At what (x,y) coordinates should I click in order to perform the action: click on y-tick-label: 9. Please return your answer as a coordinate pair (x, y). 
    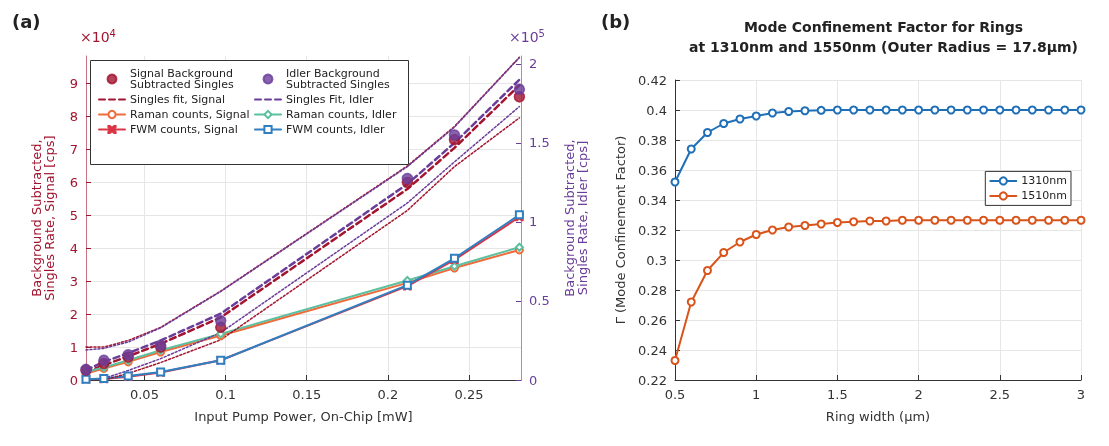
    Looking at the image, I should click on (73, 84).